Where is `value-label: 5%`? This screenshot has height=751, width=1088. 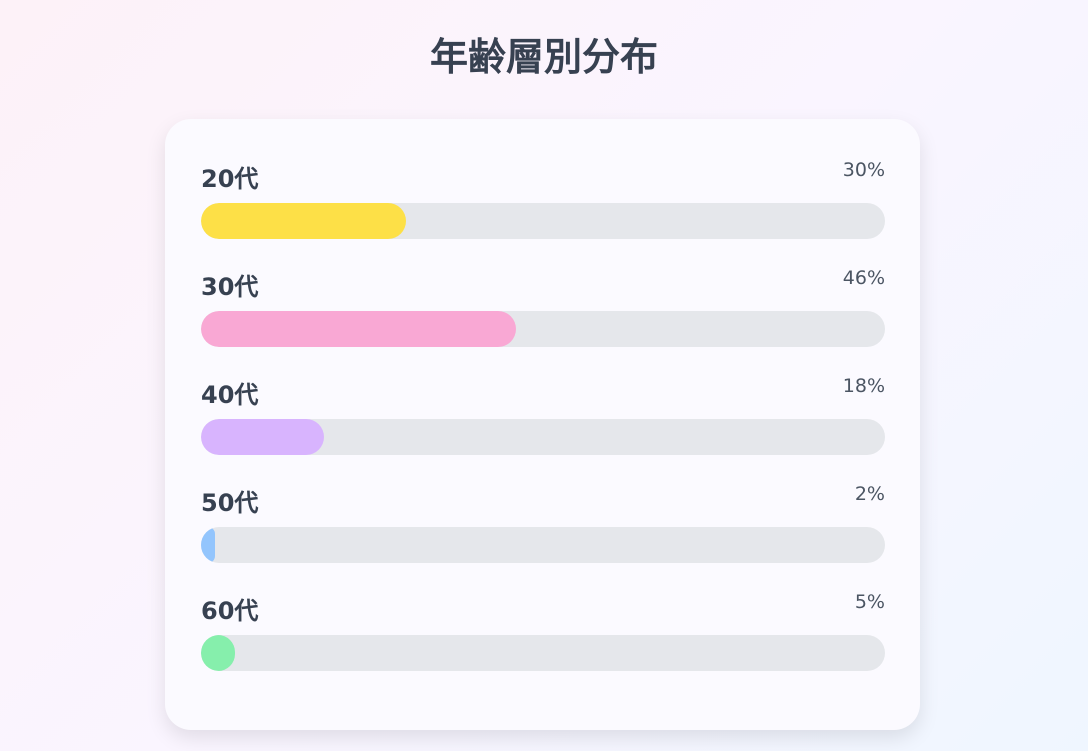 value-label: 5% is located at coordinates (869, 602).